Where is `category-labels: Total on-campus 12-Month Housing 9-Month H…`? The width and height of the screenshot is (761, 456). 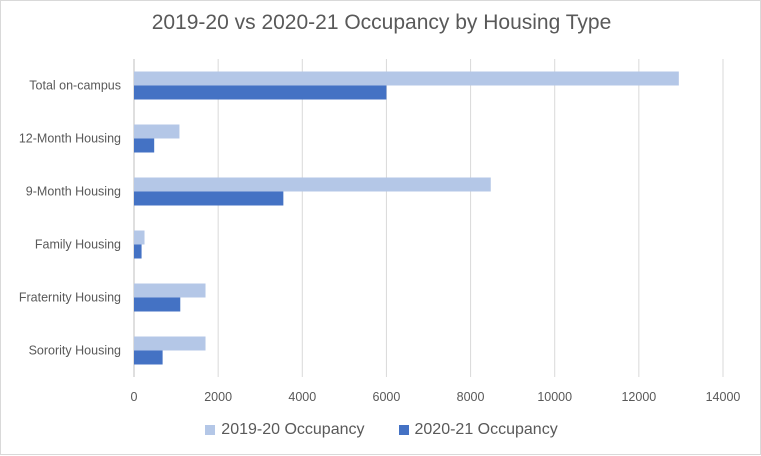 category-labels: Total on-campus 12-Month Housing 9-Month H… is located at coordinates (70, 218).